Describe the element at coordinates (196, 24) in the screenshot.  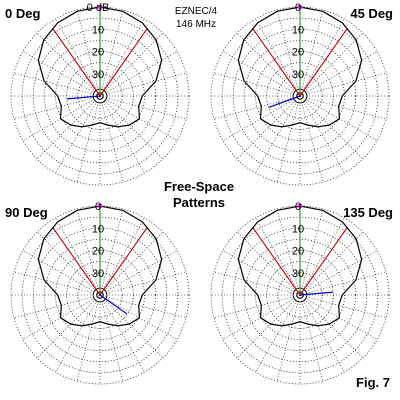
I see `header-frequency: 146 MHz` at that location.